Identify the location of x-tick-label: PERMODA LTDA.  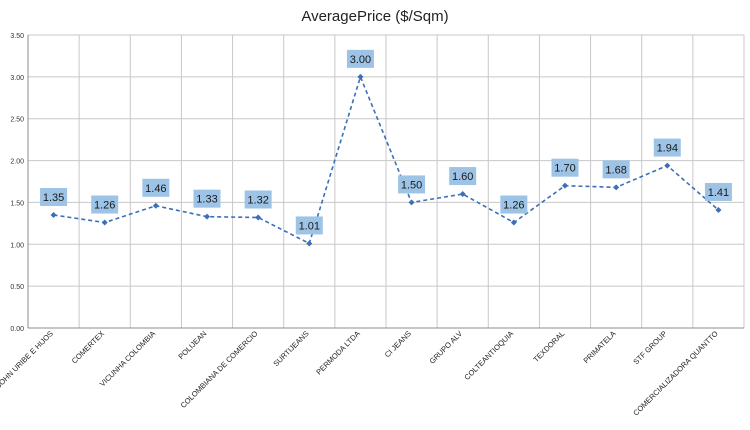
(338, 353).